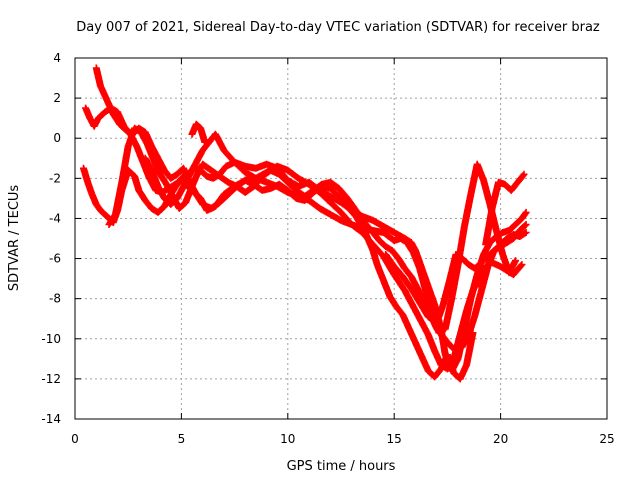 This screenshot has height=480, width=640. What do you see at coordinates (51, 379) in the screenshot?
I see `y-tick-label: -12` at bounding box center [51, 379].